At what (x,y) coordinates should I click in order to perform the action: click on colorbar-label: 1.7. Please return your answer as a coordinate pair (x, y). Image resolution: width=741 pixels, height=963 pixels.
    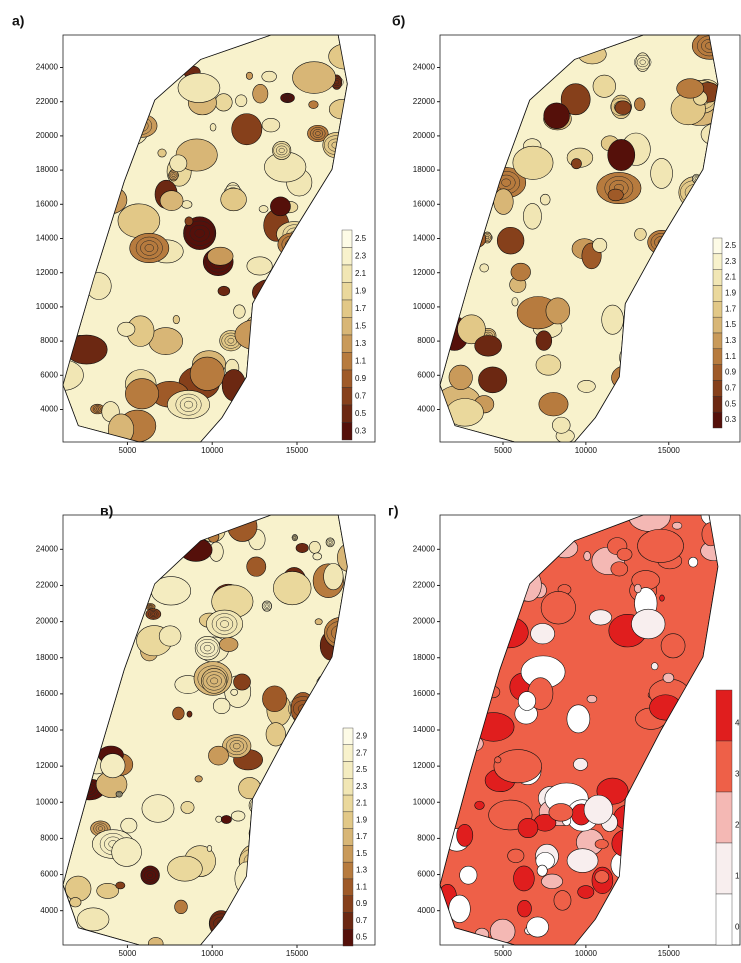
    Looking at the image, I should click on (361, 308).